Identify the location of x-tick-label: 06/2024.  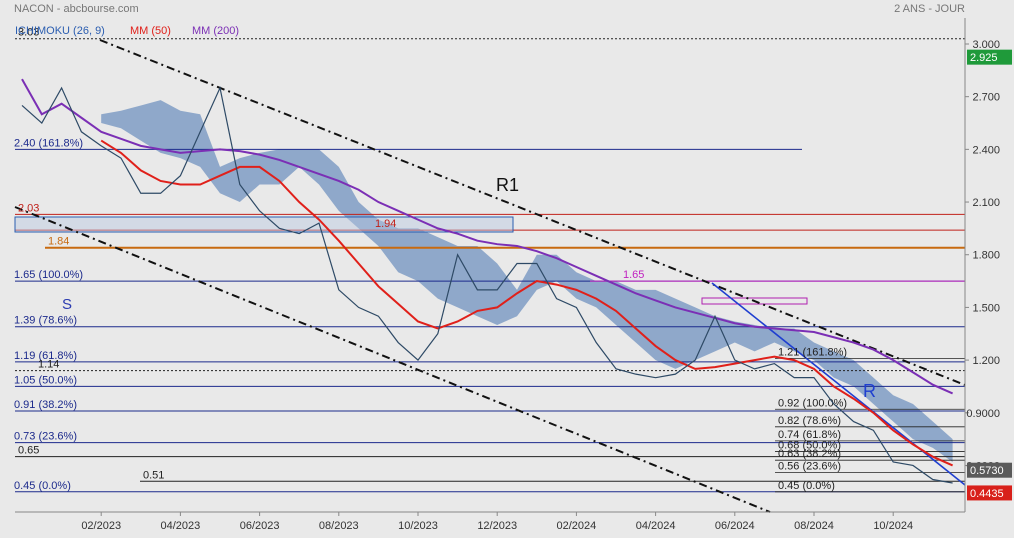
(735, 526).